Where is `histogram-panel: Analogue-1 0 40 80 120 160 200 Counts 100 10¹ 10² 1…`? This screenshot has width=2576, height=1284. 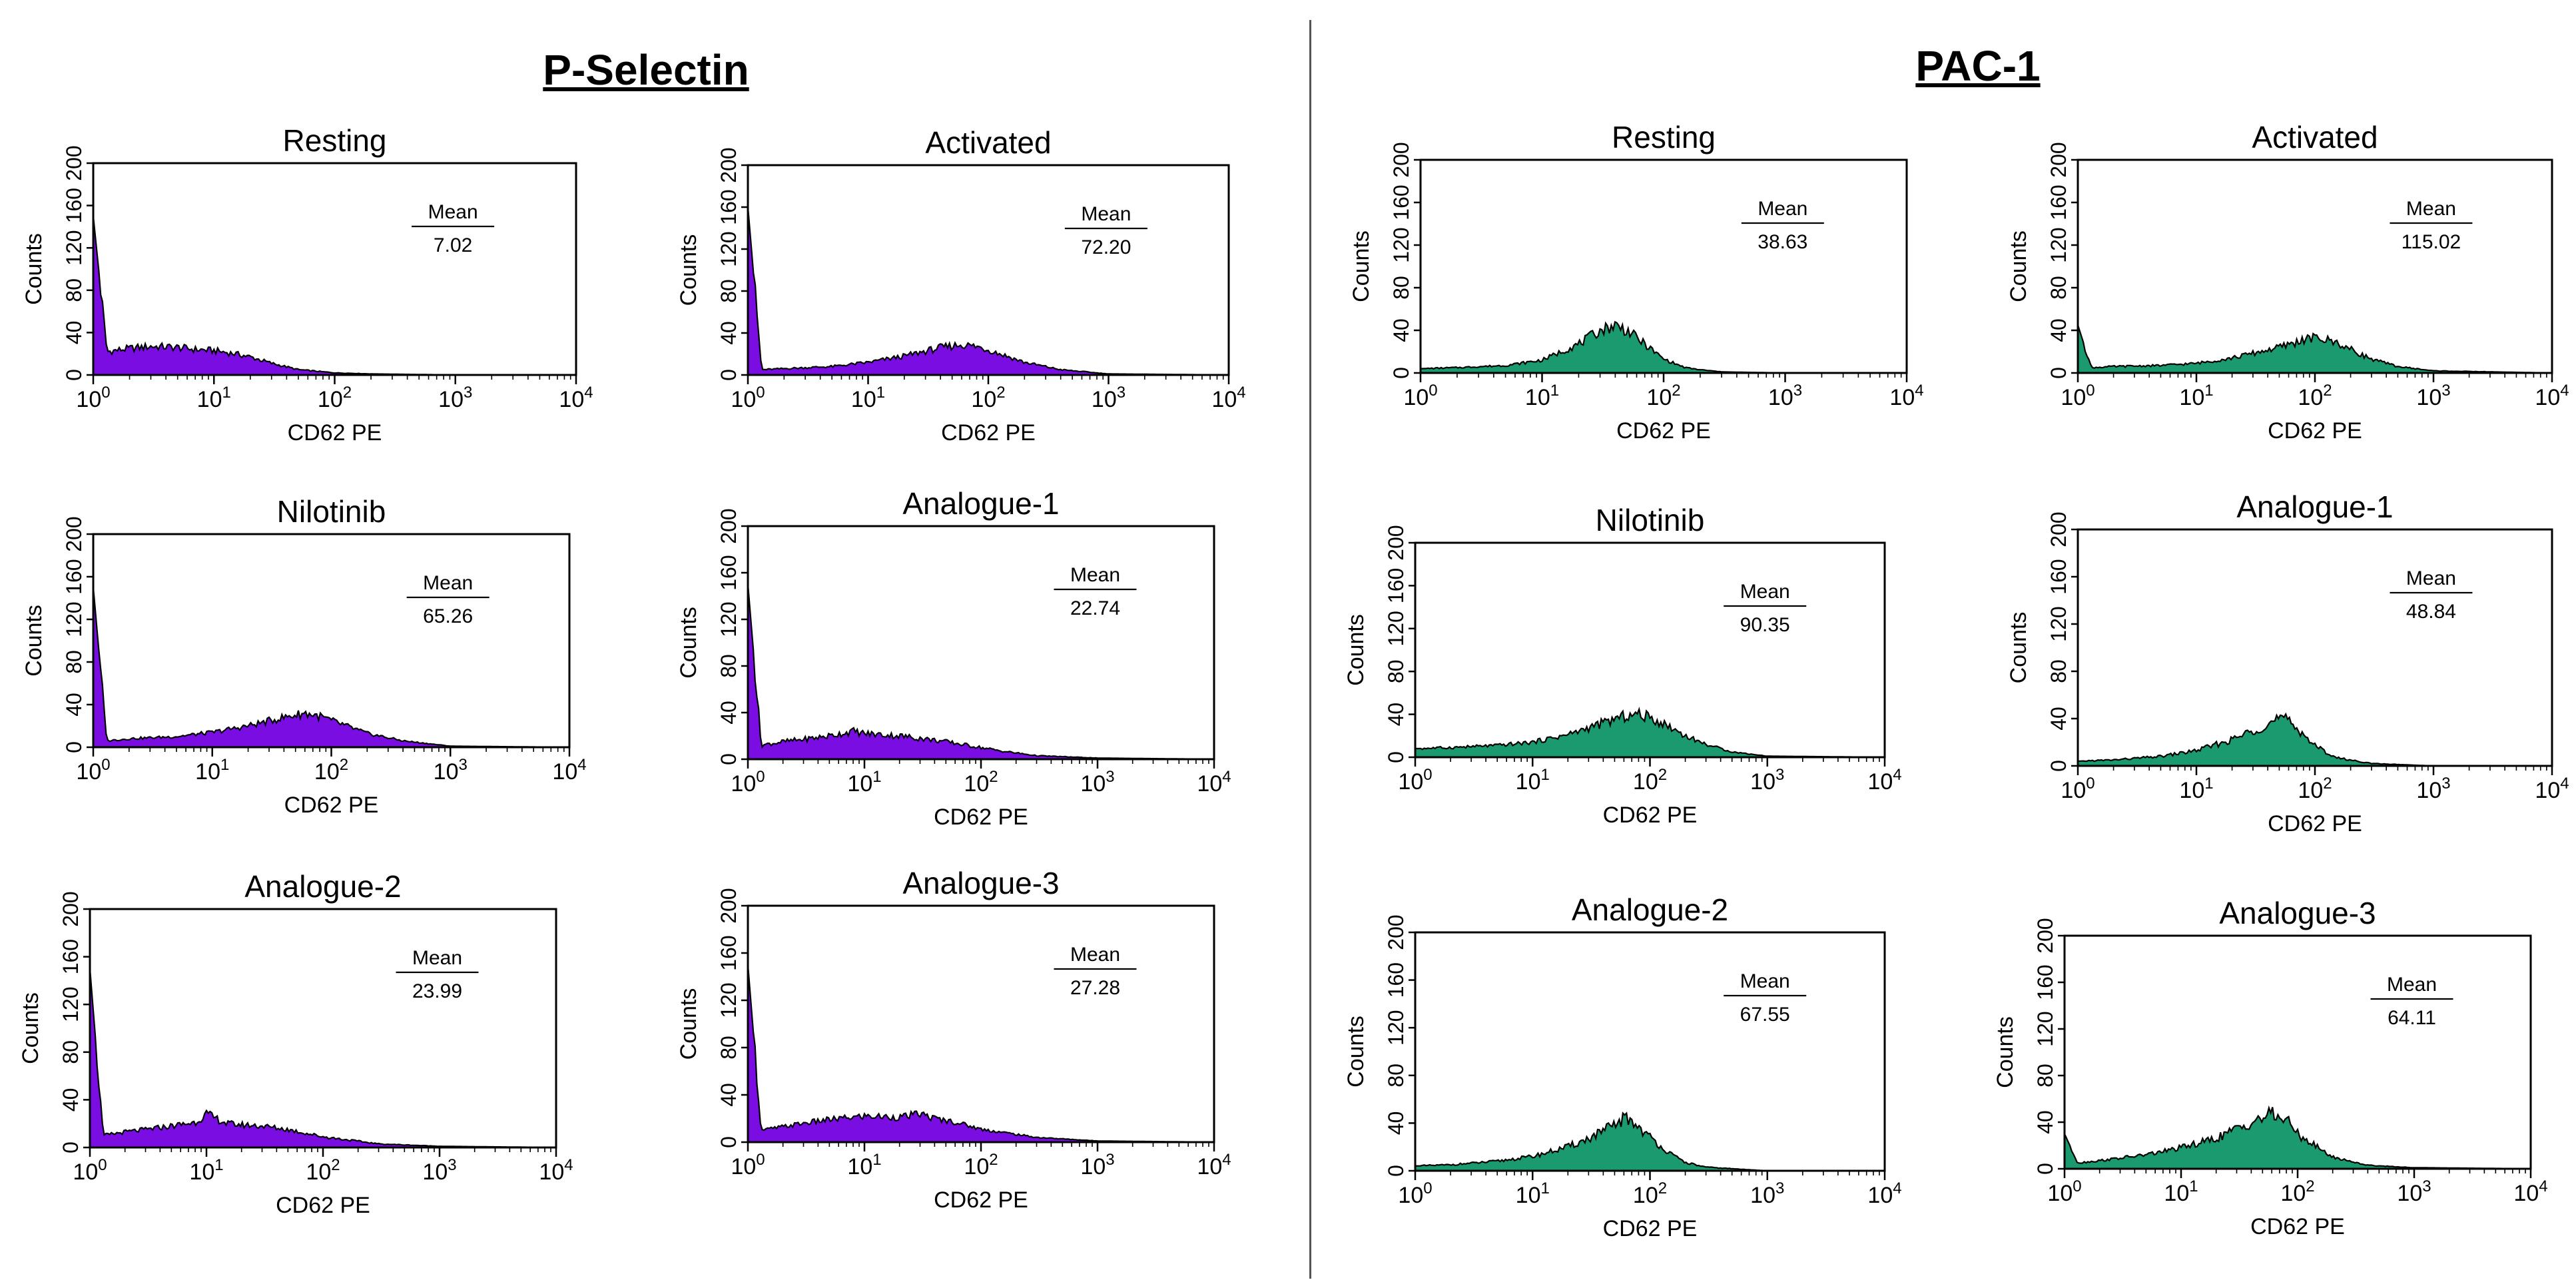
histogram-panel: Analogue-1 0 40 80 120 160 200 Counts 100 10¹ 10² 1… is located at coordinates (953, 658).